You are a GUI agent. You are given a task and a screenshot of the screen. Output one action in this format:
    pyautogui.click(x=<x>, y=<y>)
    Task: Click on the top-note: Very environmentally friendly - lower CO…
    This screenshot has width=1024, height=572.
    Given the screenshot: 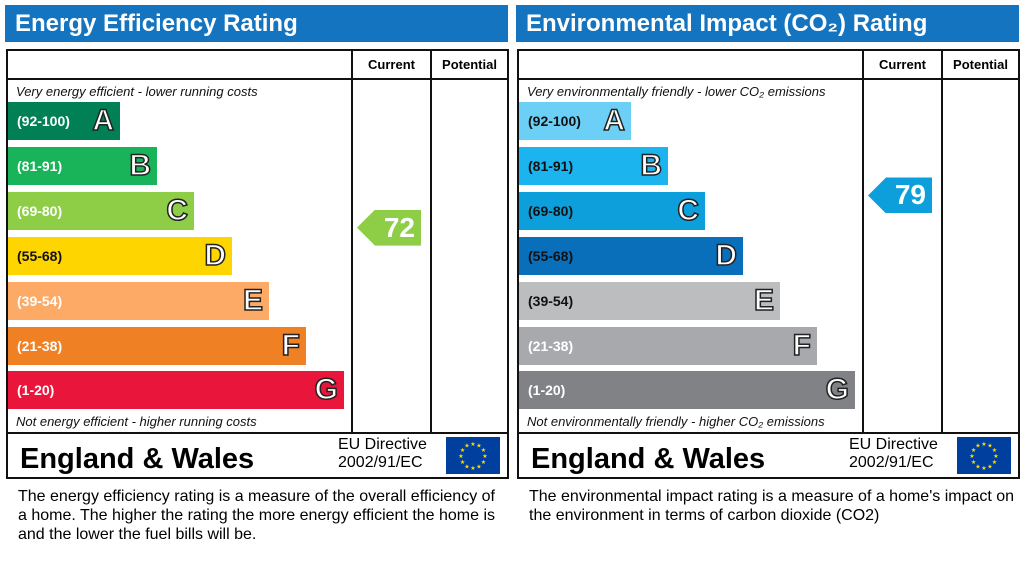 What is the action you would take?
    pyautogui.click(x=676, y=91)
    